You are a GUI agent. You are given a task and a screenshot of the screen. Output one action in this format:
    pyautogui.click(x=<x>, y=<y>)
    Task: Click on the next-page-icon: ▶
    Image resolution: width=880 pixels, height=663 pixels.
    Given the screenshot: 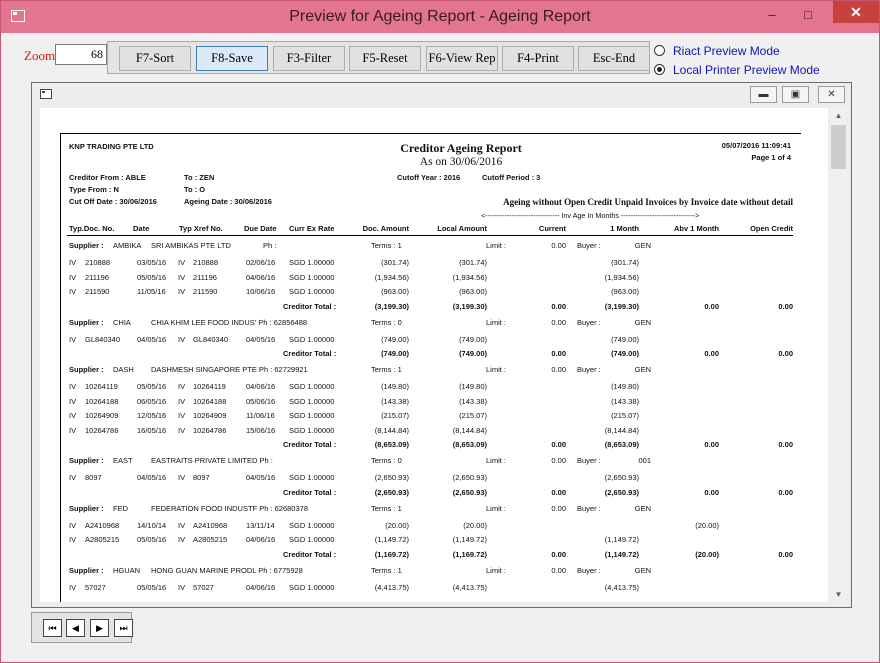 What is the action you would take?
    pyautogui.click(x=99, y=628)
    